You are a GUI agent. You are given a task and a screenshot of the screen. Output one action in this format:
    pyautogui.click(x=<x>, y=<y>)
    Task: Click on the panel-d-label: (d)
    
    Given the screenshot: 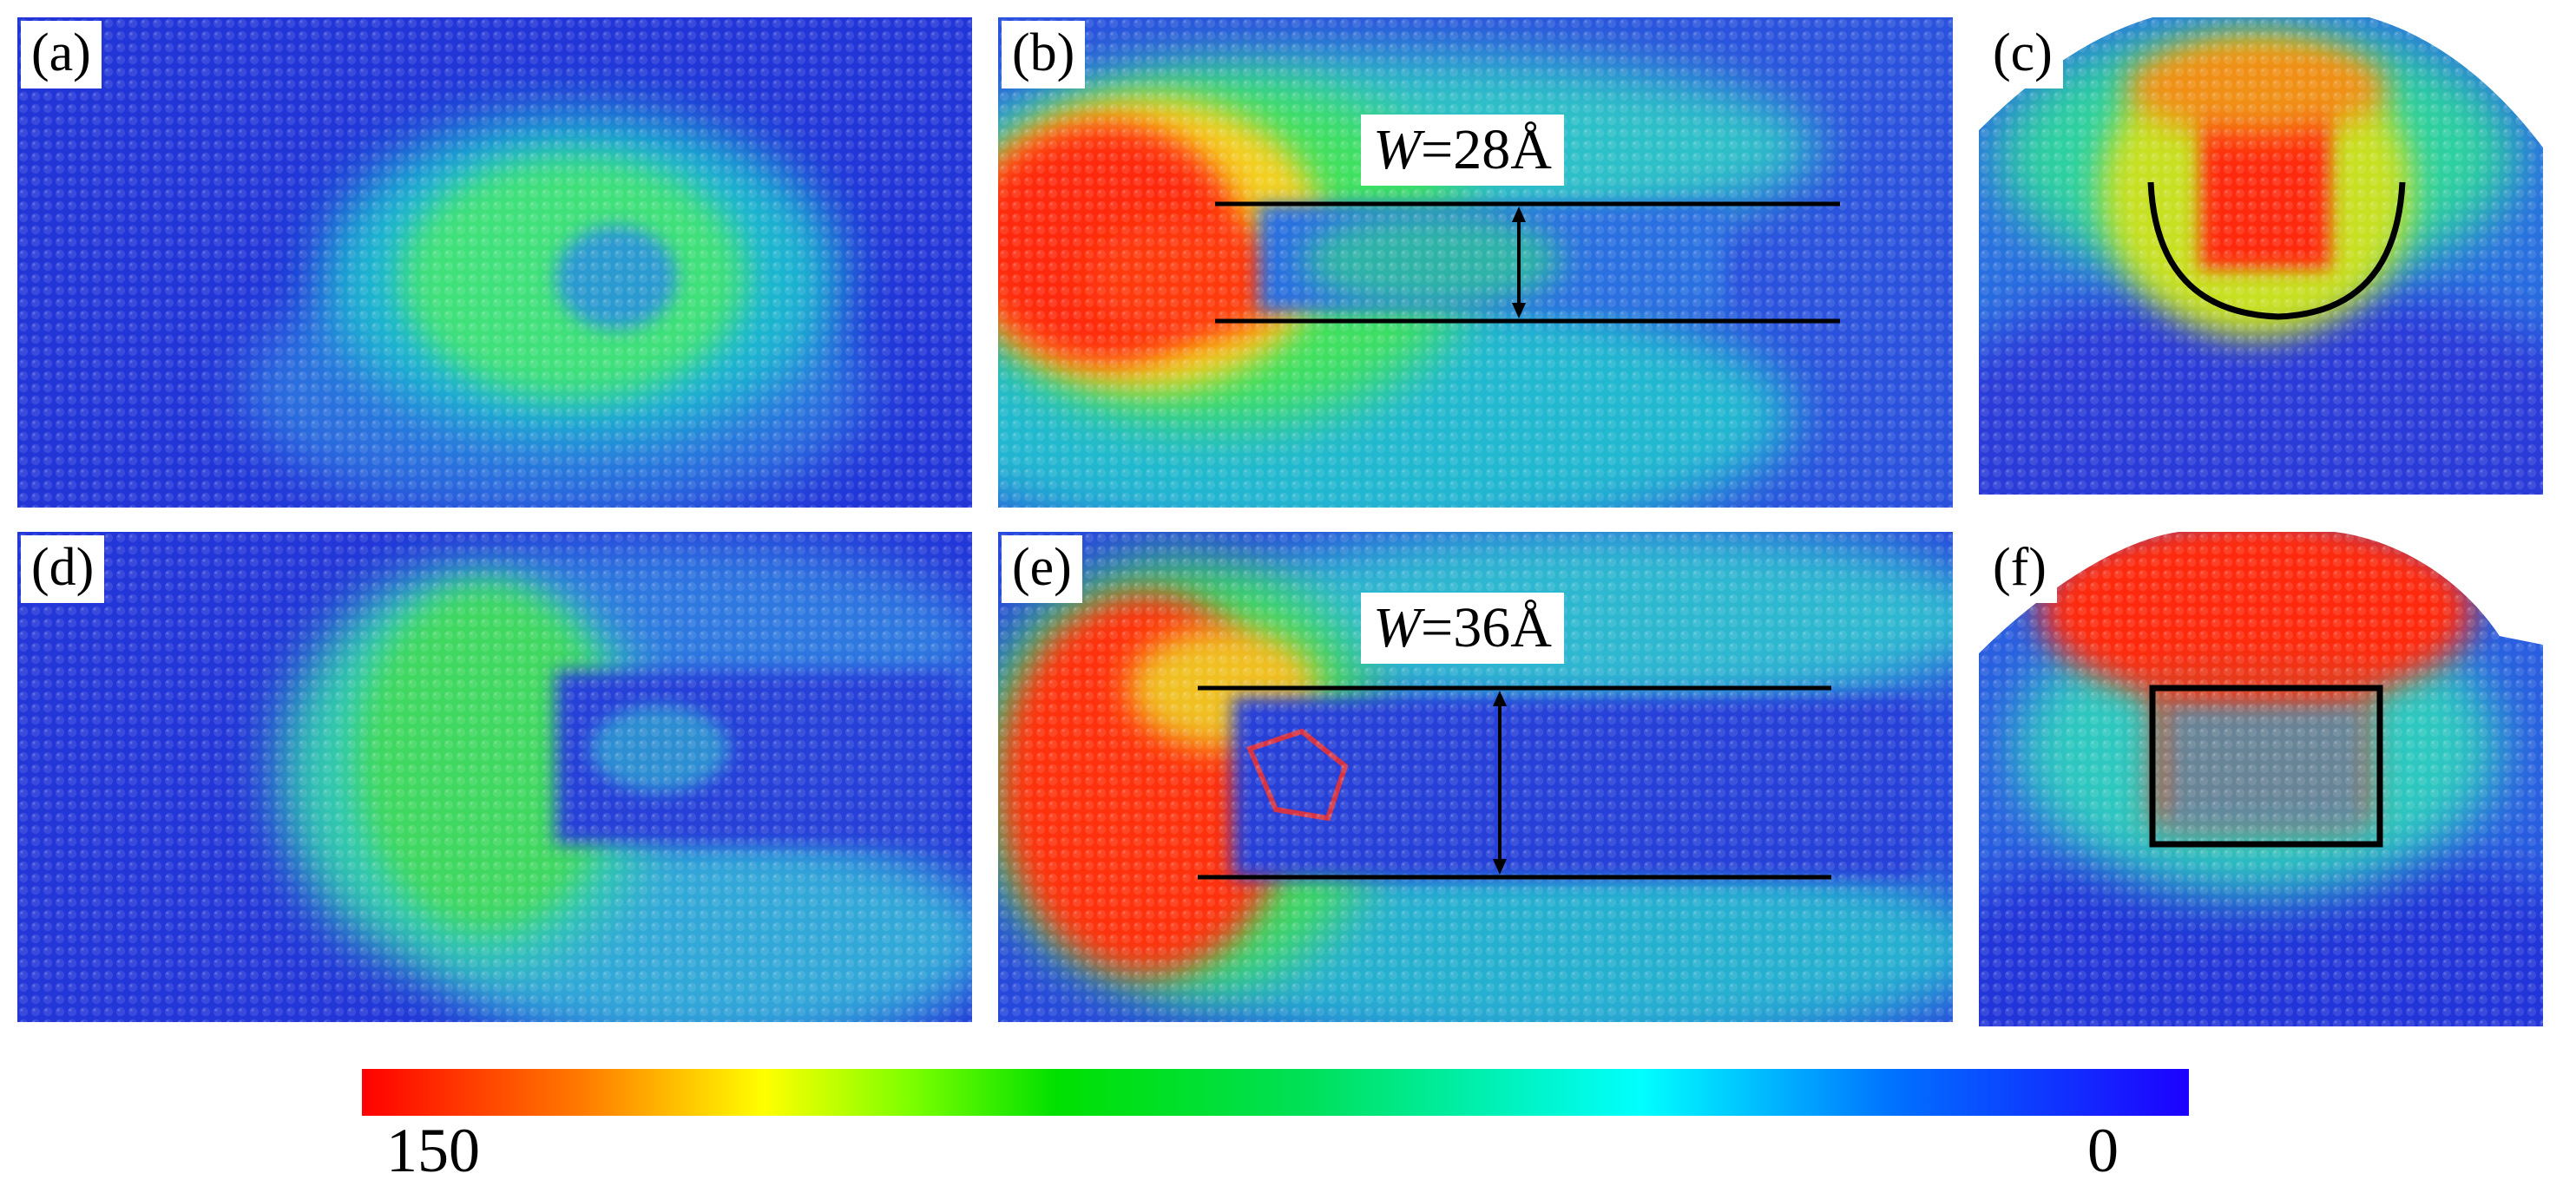 What is the action you would take?
    pyautogui.click(x=63, y=569)
    